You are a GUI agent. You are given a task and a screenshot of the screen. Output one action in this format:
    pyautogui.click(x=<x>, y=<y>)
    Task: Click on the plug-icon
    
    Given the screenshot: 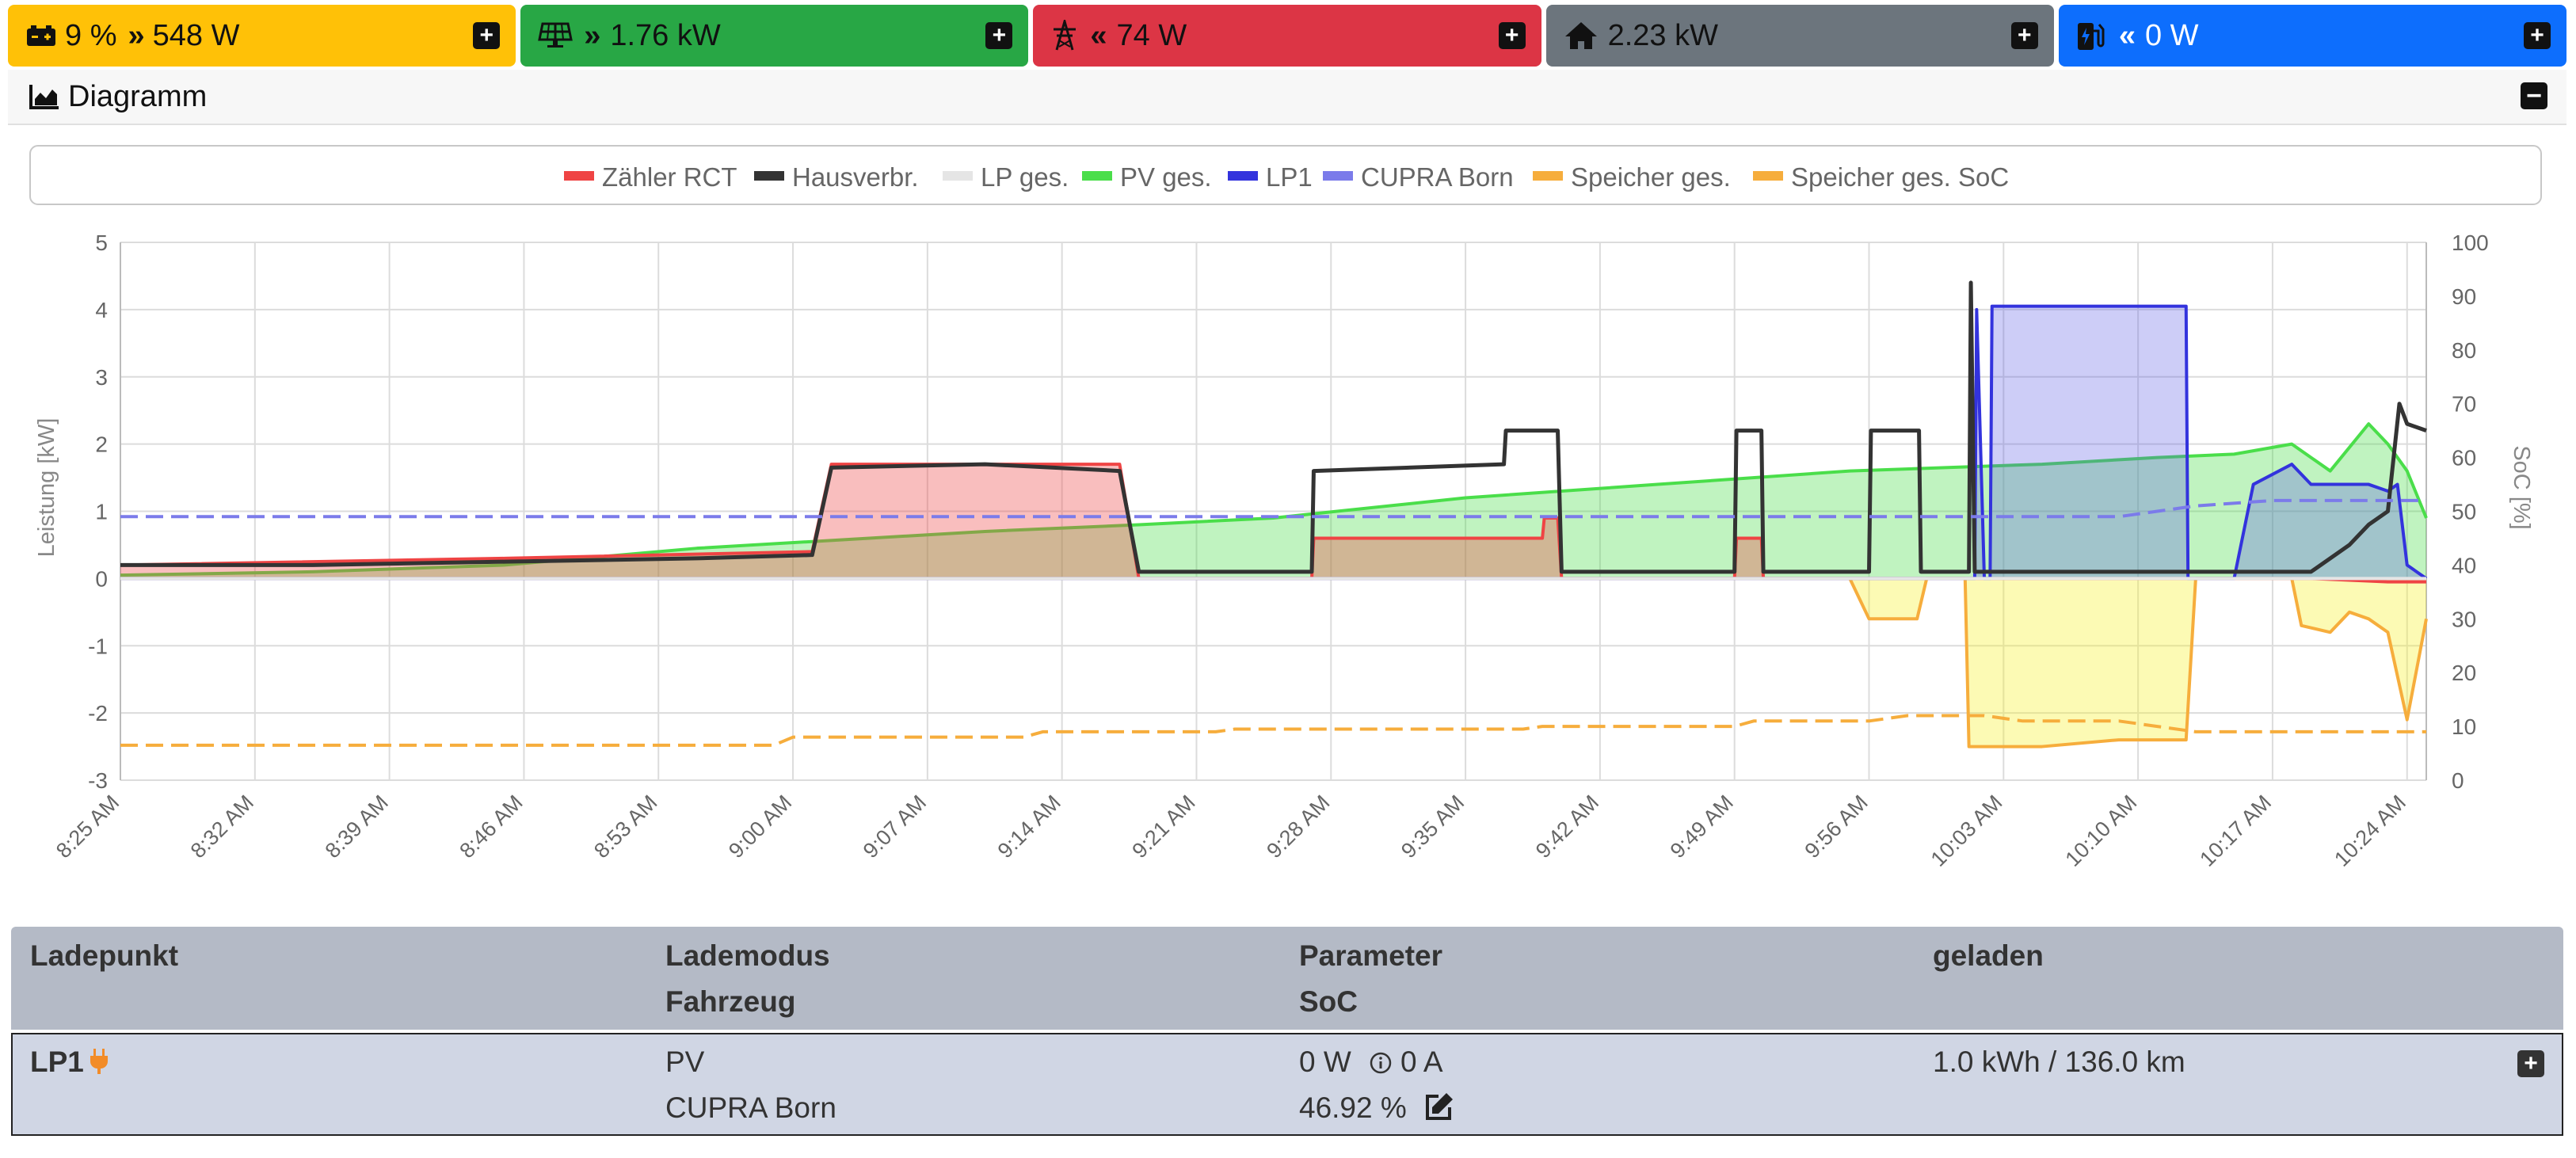 What is the action you would take?
    pyautogui.click(x=99, y=1065)
    